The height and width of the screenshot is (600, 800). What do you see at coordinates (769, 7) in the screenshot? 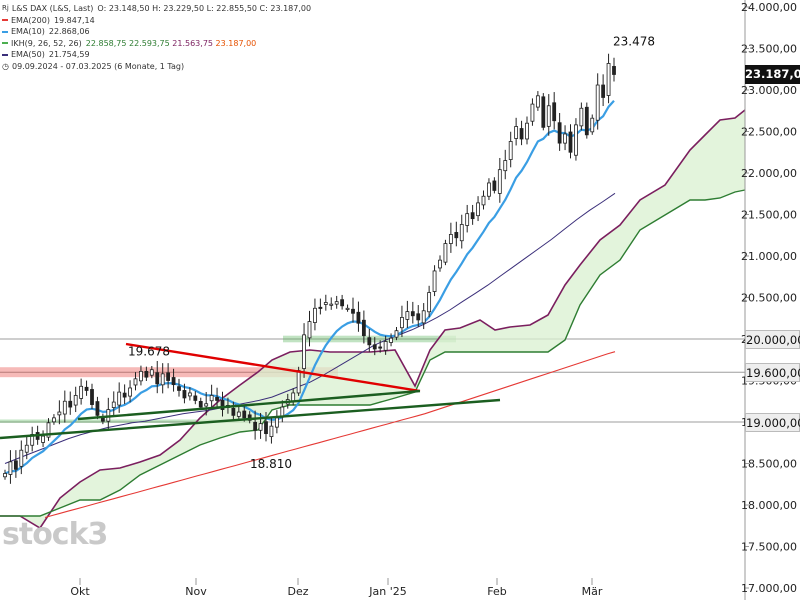
I see `price-tick-label: 24.000,00` at bounding box center [769, 7].